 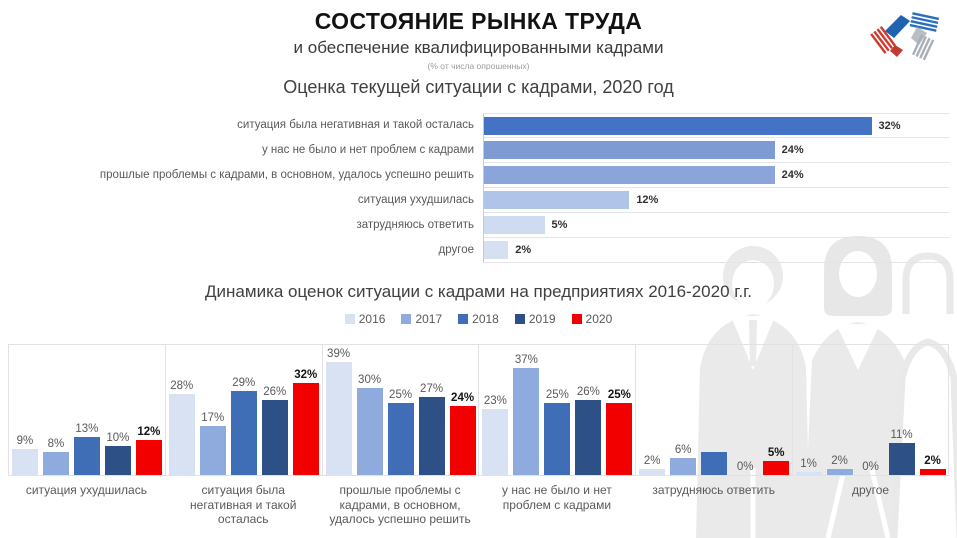 What do you see at coordinates (871, 490) in the screenshot?
I see `panel-category-label: другое` at bounding box center [871, 490].